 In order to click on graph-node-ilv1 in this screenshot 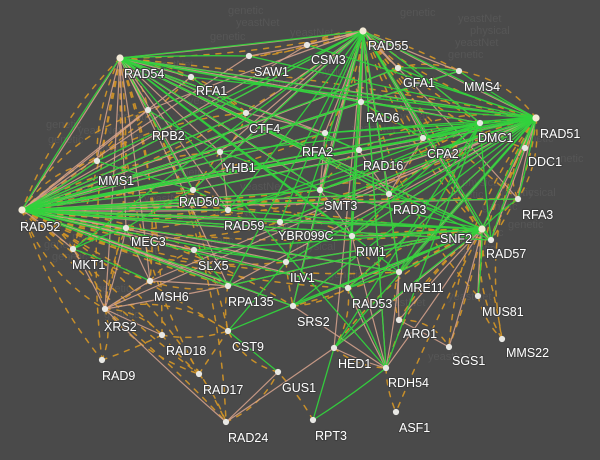, I will do `click(286, 262)`.